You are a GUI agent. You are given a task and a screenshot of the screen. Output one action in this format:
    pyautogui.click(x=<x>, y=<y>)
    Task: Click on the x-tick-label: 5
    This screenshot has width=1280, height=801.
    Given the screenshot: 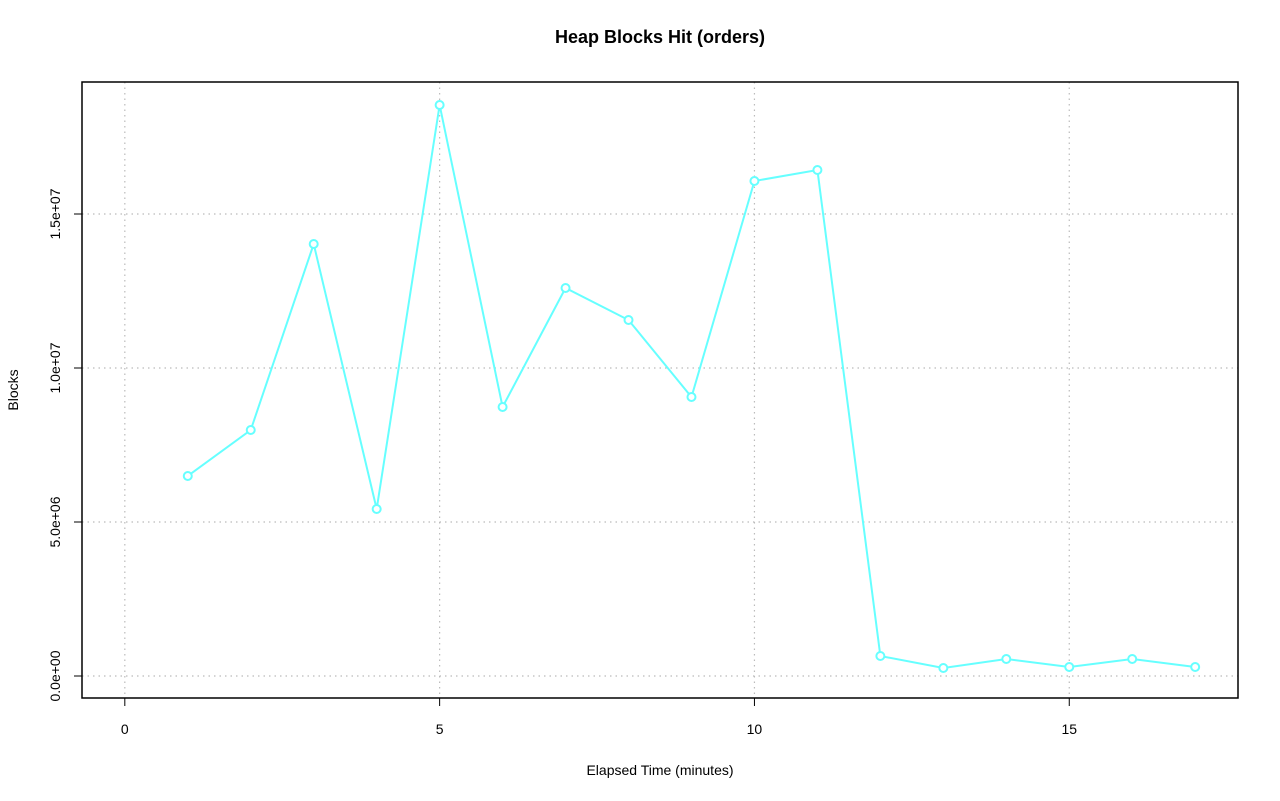 What is the action you would take?
    pyautogui.click(x=440, y=729)
    